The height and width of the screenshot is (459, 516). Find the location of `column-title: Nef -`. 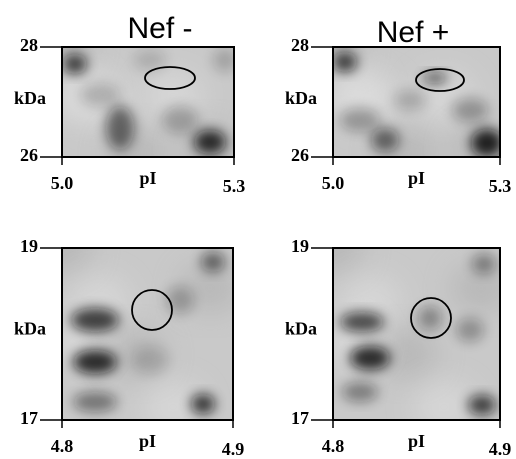

column-title: Nef - is located at coordinates (159, 28).